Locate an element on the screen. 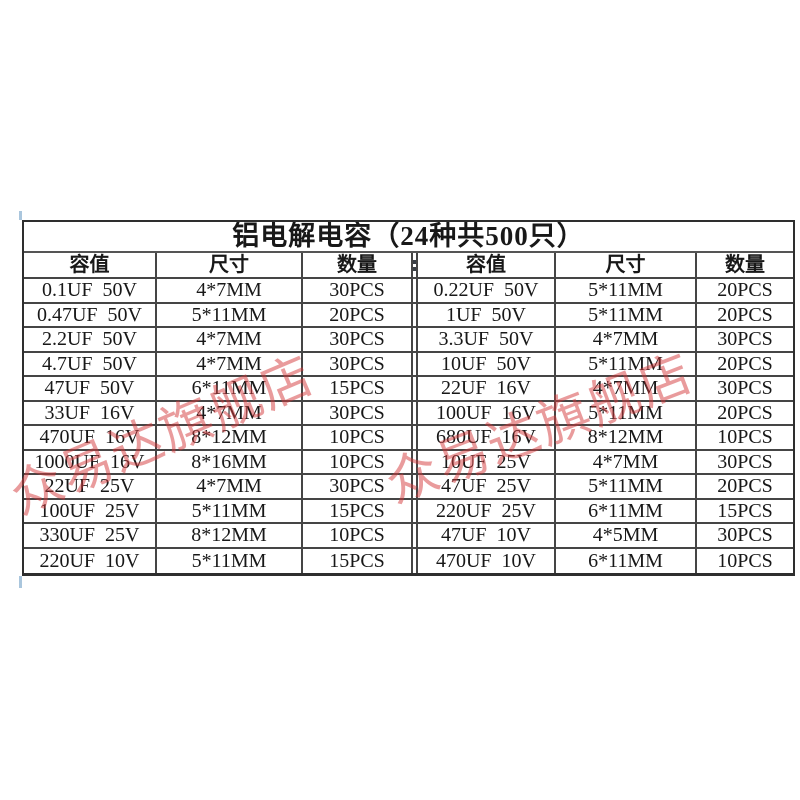 The height and width of the screenshot is (800, 800). divider-dots is located at coordinates (414, 265).